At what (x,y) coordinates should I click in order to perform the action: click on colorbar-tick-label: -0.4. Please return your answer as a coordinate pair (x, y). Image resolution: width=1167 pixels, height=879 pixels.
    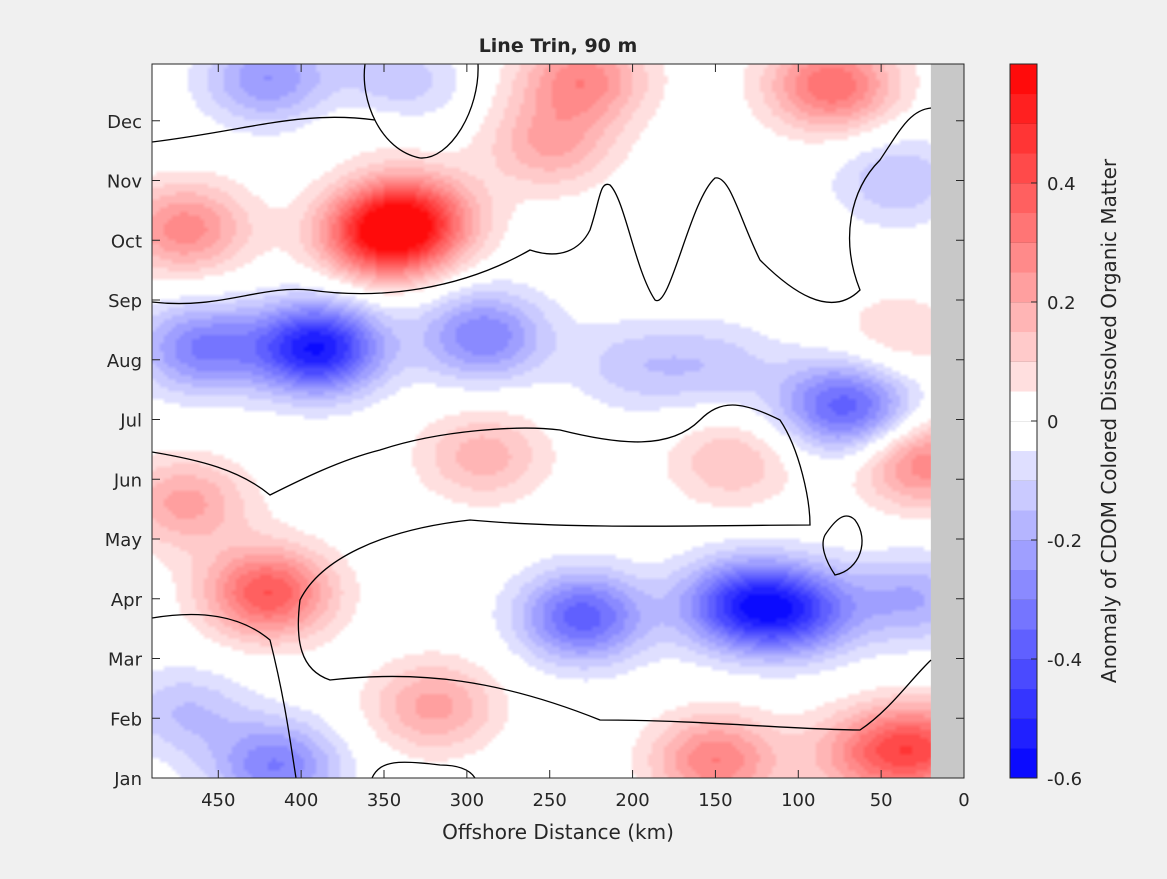
    Looking at the image, I should click on (1064, 660).